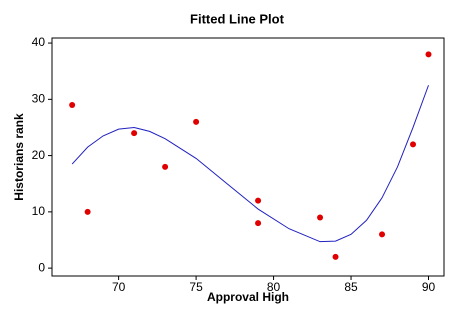  I want to click on y-tick-label: 30, so click(39, 99).